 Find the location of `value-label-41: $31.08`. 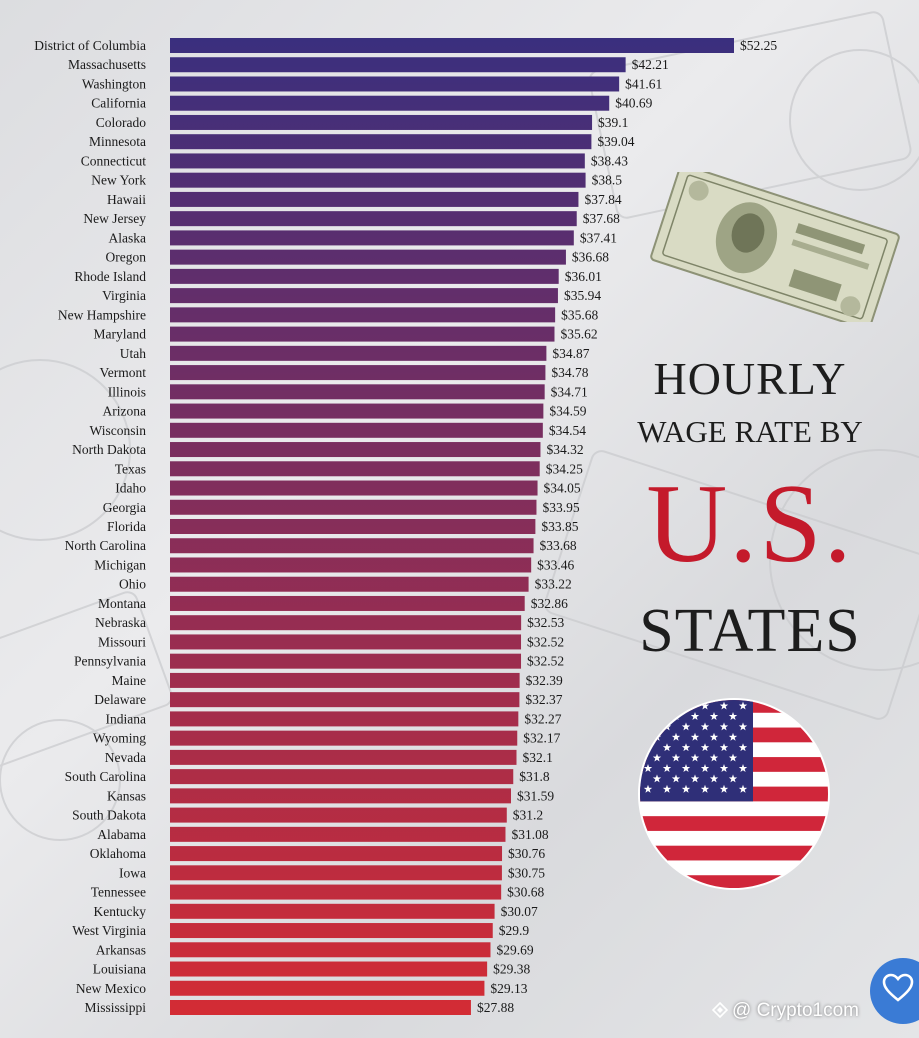

value-label-41: $31.08 is located at coordinates (529, 834).